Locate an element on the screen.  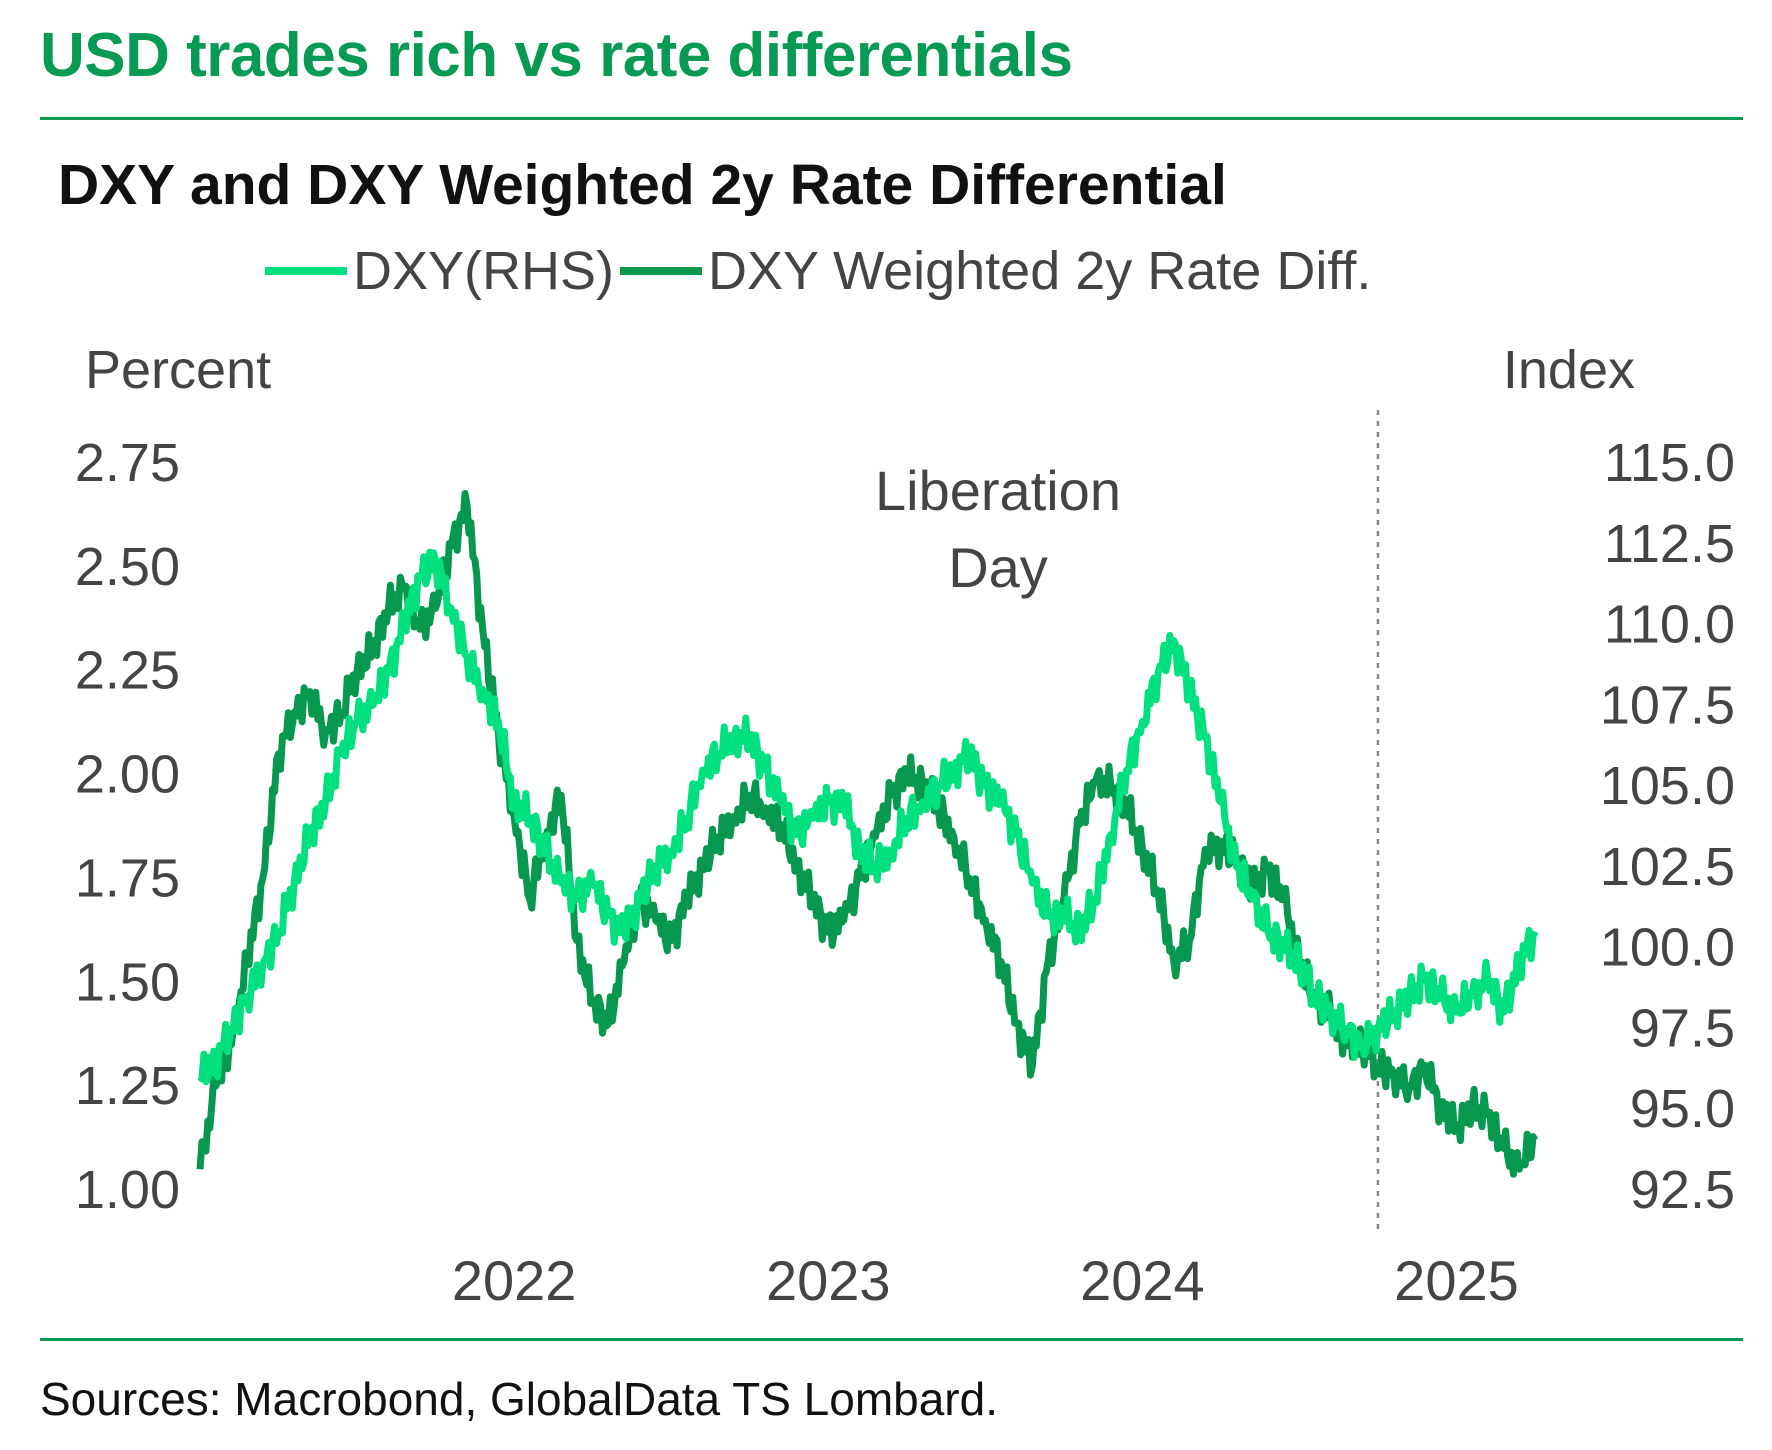
right-tick-label: 95.0 is located at coordinates (1682, 1109).